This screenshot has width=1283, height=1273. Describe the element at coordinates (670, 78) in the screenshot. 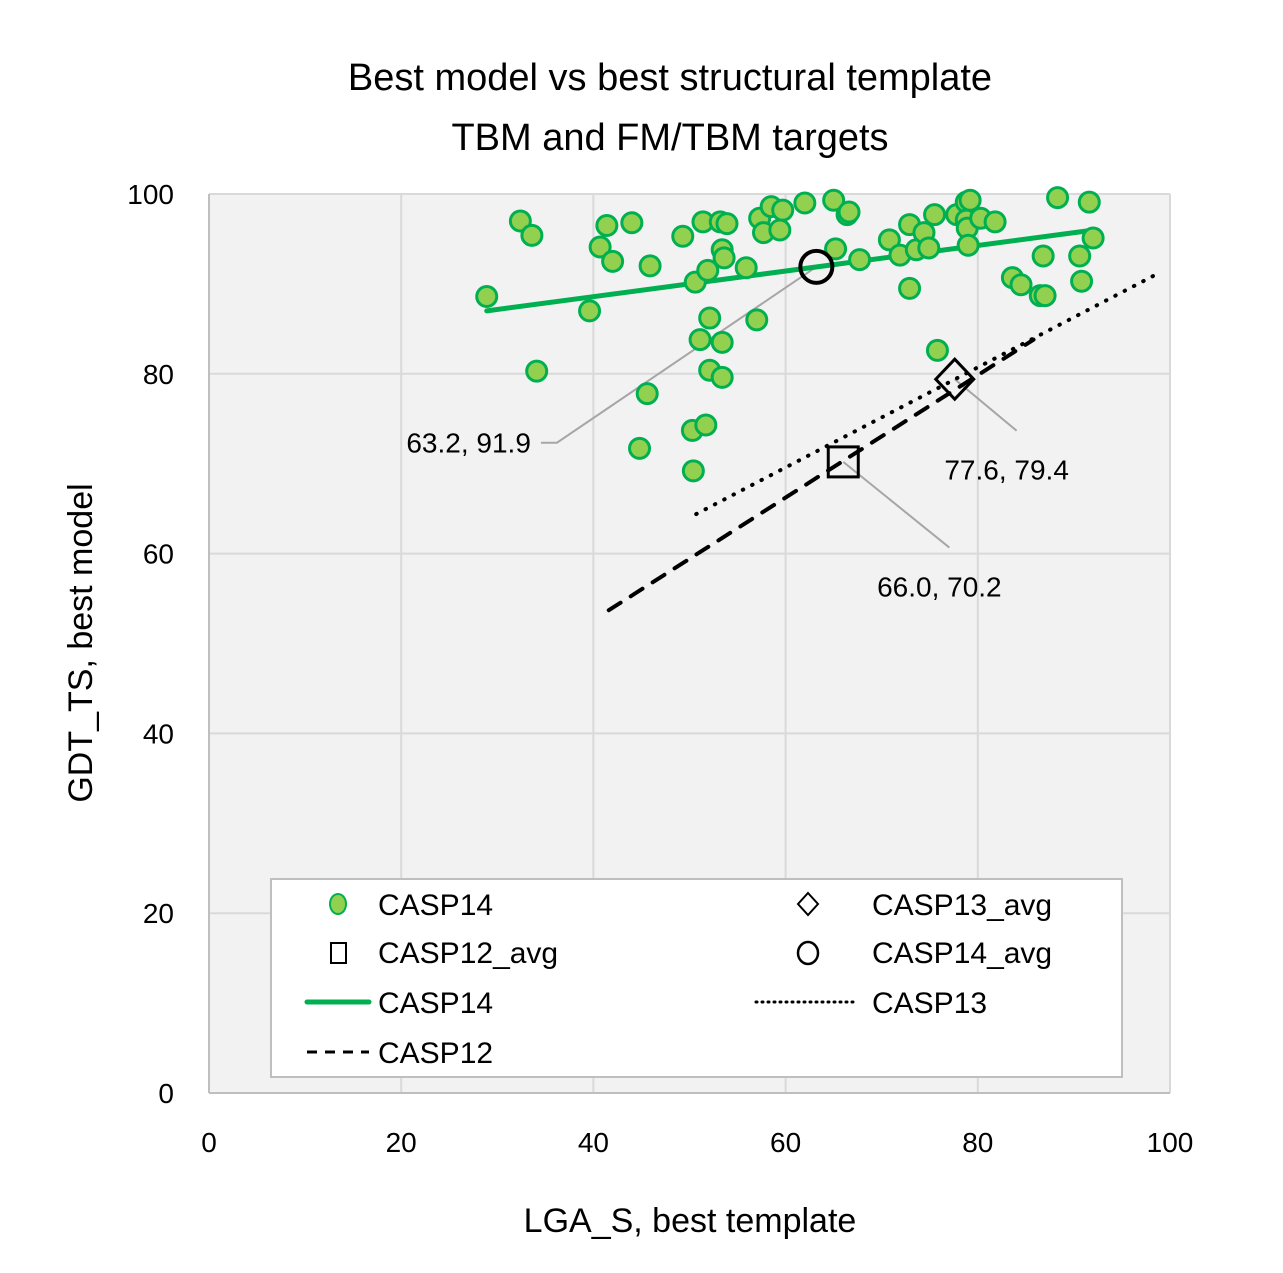

I see `chart-title-line-1: Best model vs best structural template` at that location.